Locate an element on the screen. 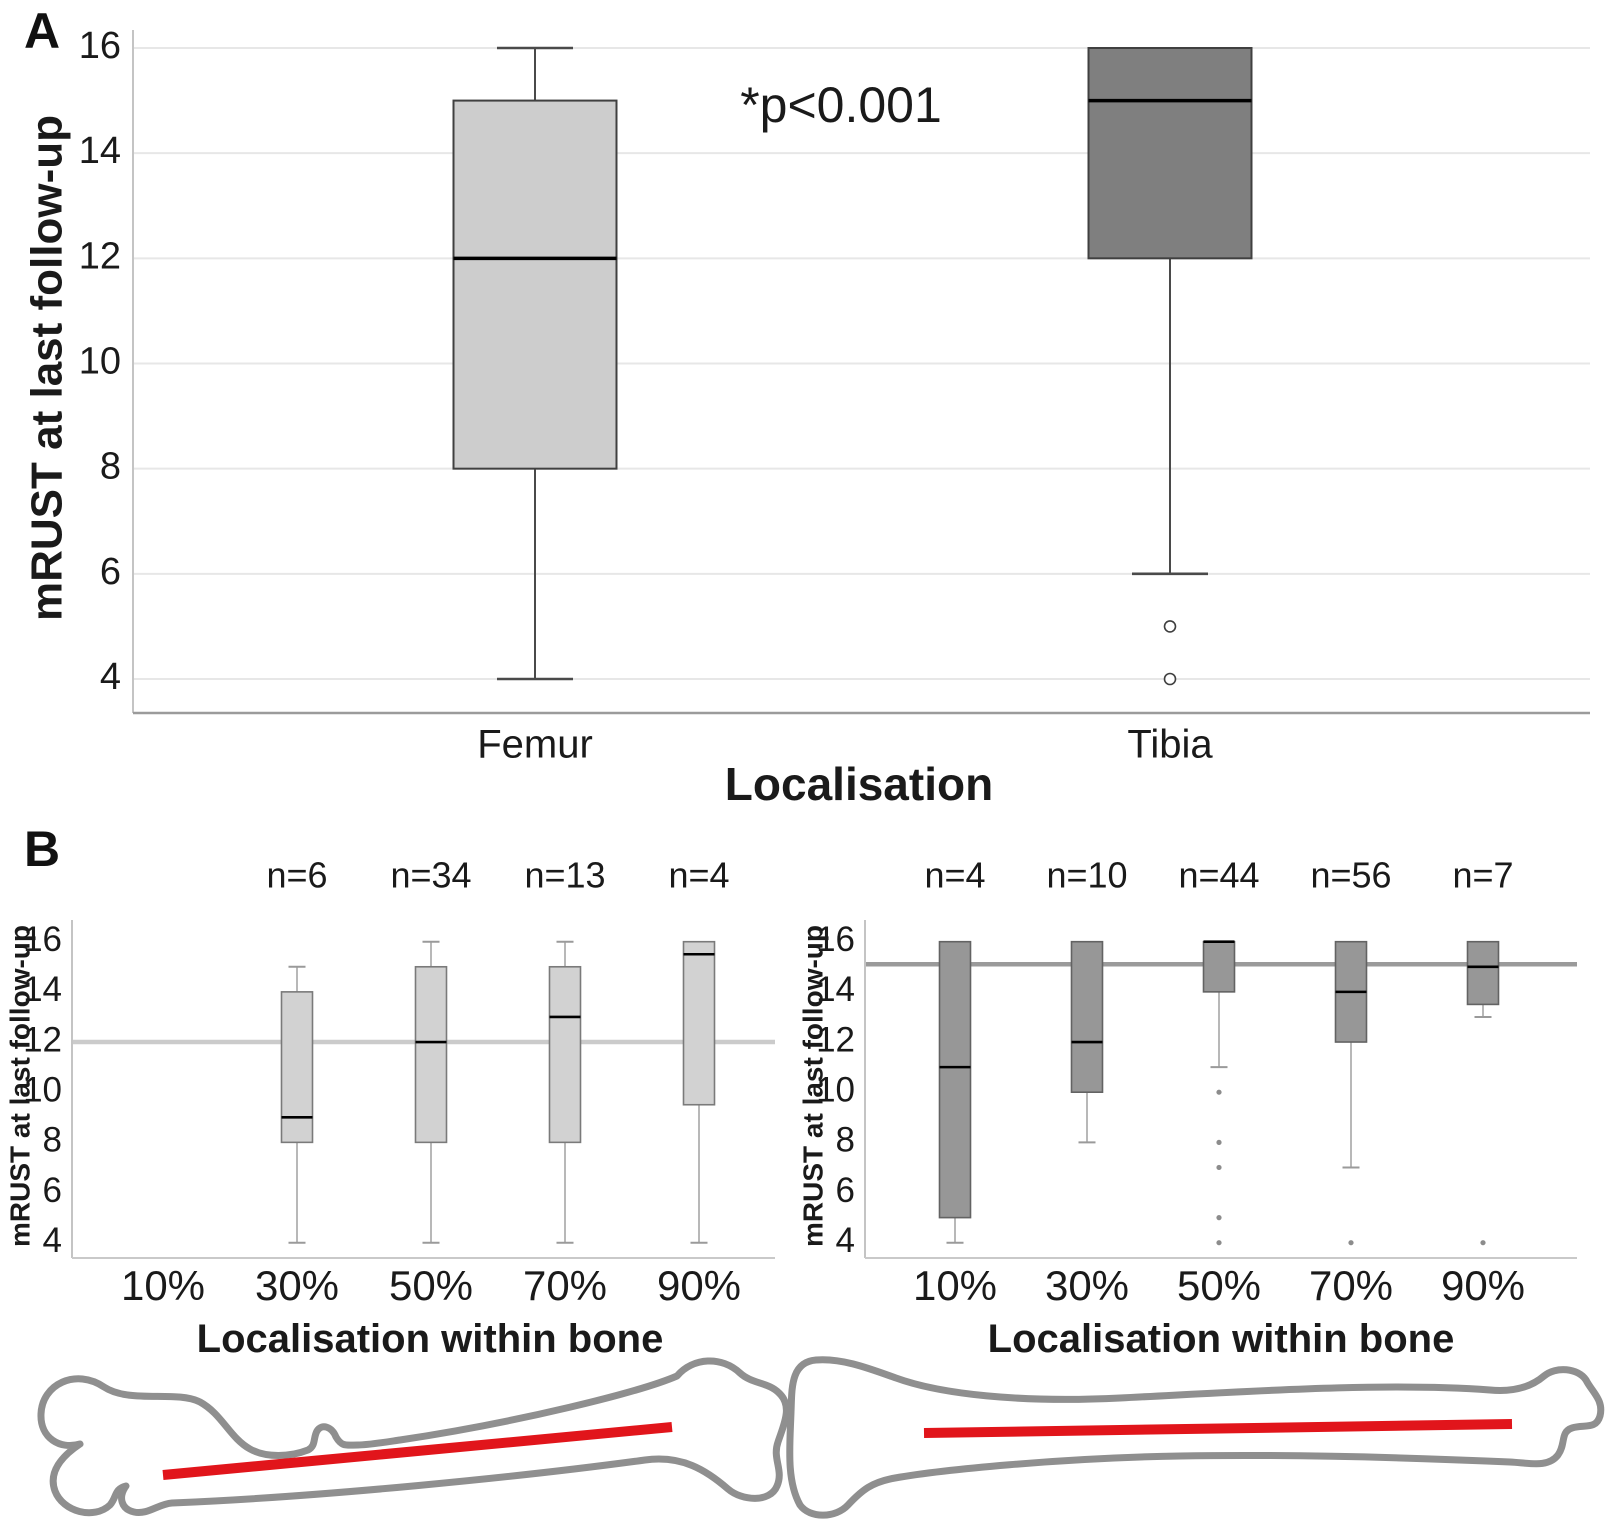  x-tick-label: Tibia is located at coordinates (1170, 745).